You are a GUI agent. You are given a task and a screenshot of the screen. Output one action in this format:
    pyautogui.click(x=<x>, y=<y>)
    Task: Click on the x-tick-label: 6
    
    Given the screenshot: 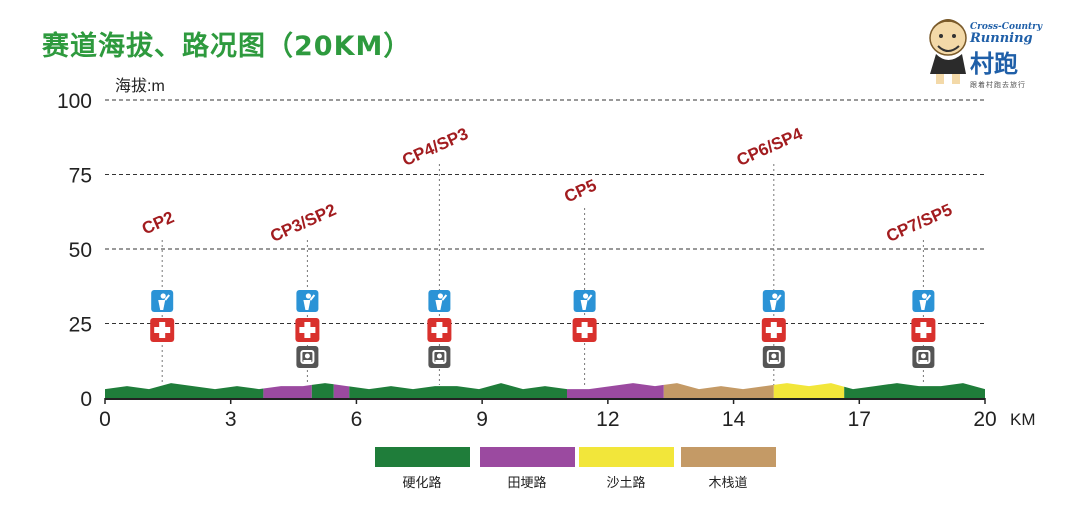 What is the action you would take?
    pyautogui.click(x=357, y=419)
    